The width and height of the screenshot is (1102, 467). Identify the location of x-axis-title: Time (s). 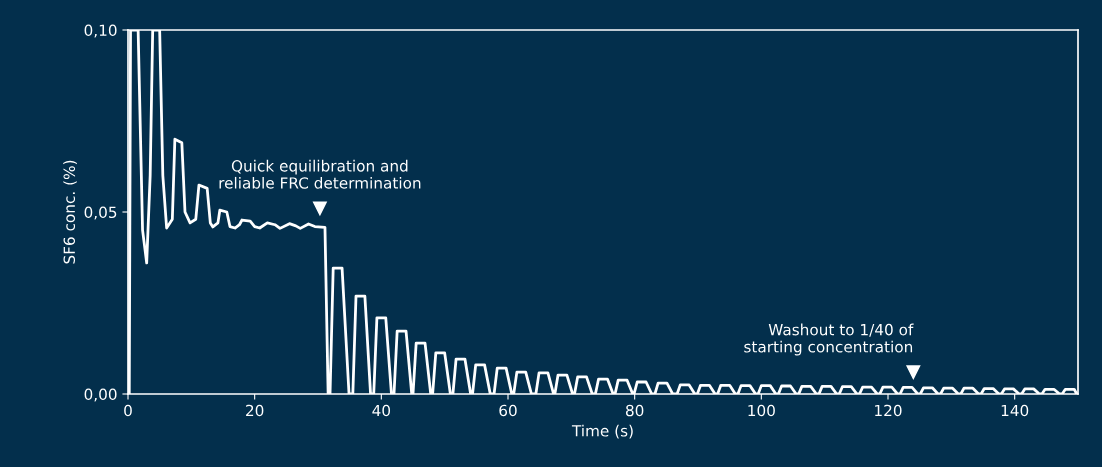
(602, 431).